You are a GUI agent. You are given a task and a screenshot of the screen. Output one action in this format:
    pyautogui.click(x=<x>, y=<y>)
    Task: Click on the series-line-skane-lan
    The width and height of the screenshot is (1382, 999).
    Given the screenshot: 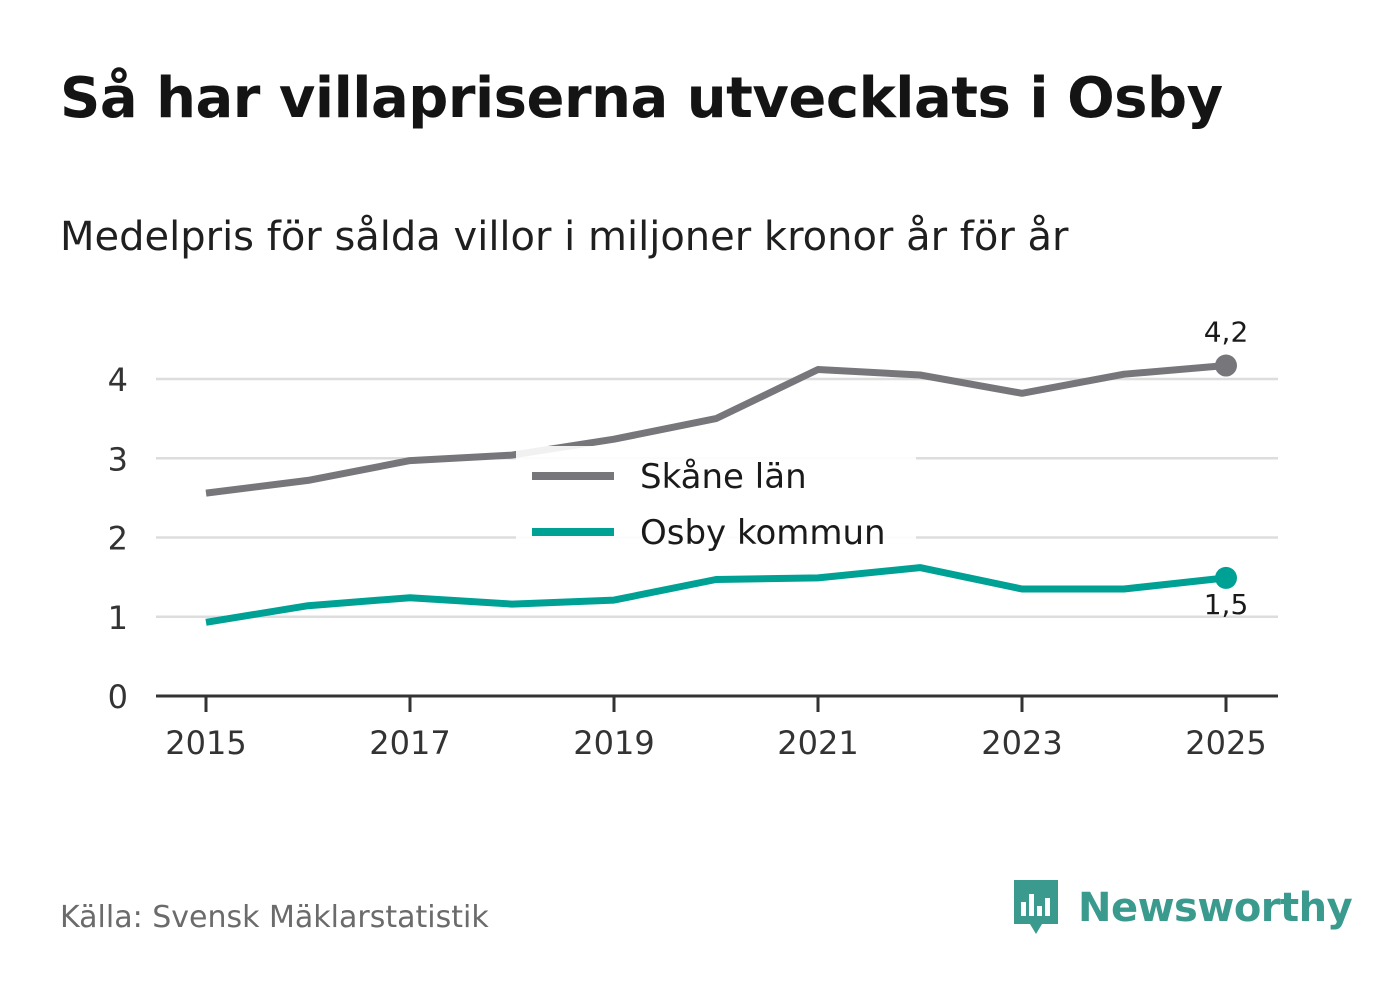 What is the action you would take?
    pyautogui.click(x=716, y=429)
    